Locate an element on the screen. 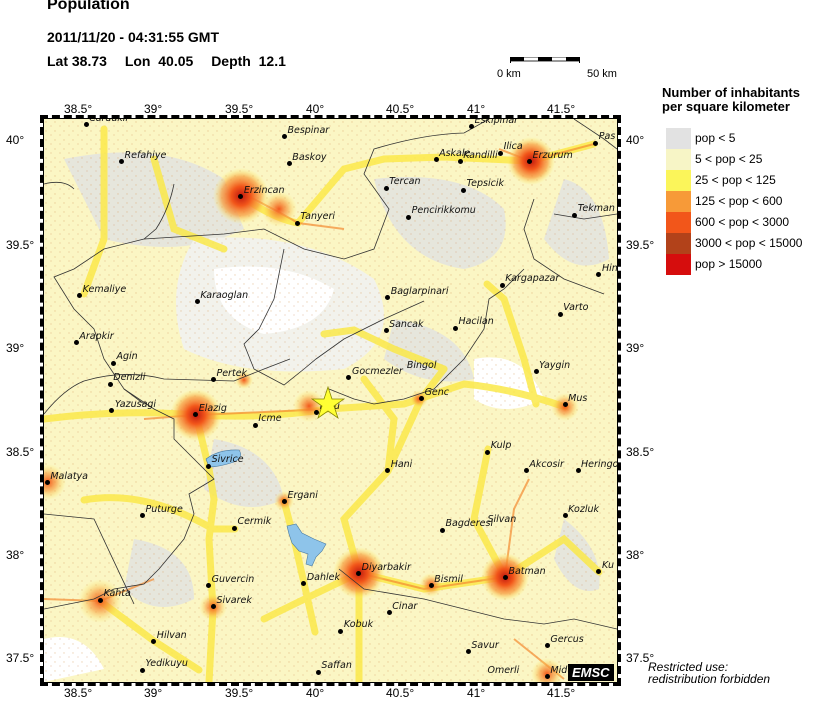 This screenshot has height=702, width=821. city-label: Erzincan is located at coordinates (264, 190).